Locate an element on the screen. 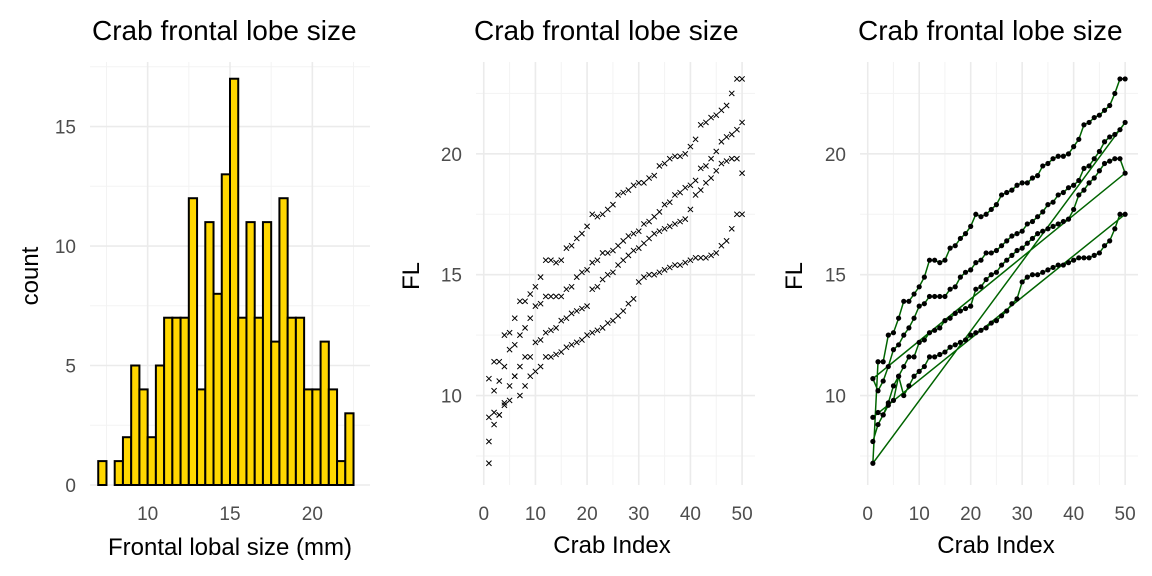 This screenshot has height=576, width=1152. scatter-y-label: FL is located at coordinates (411, 276).